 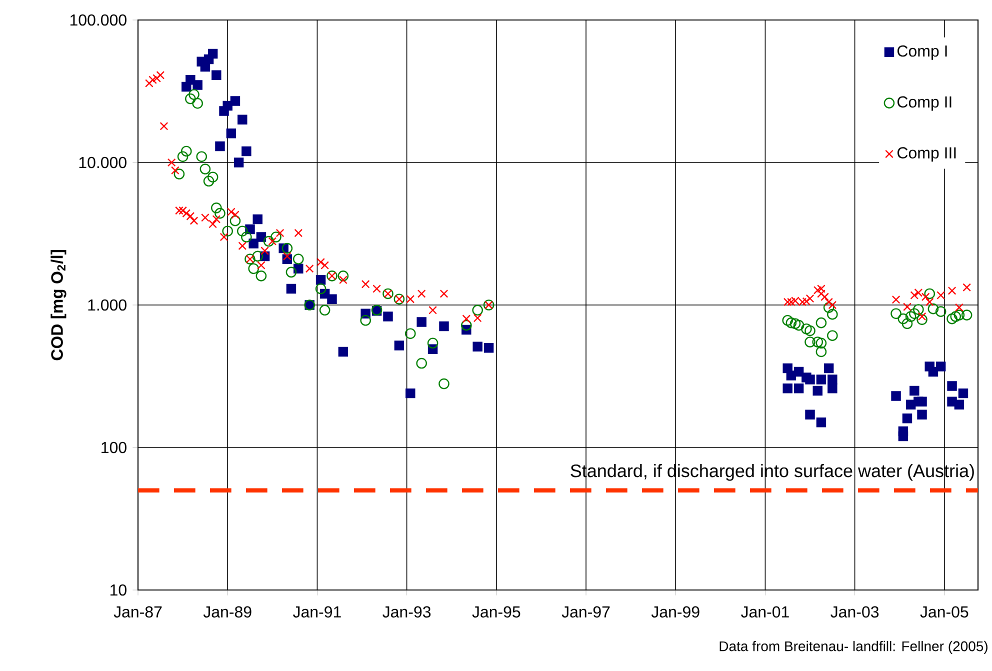 I want to click on legend-label: Comp I, so click(x=922, y=52).